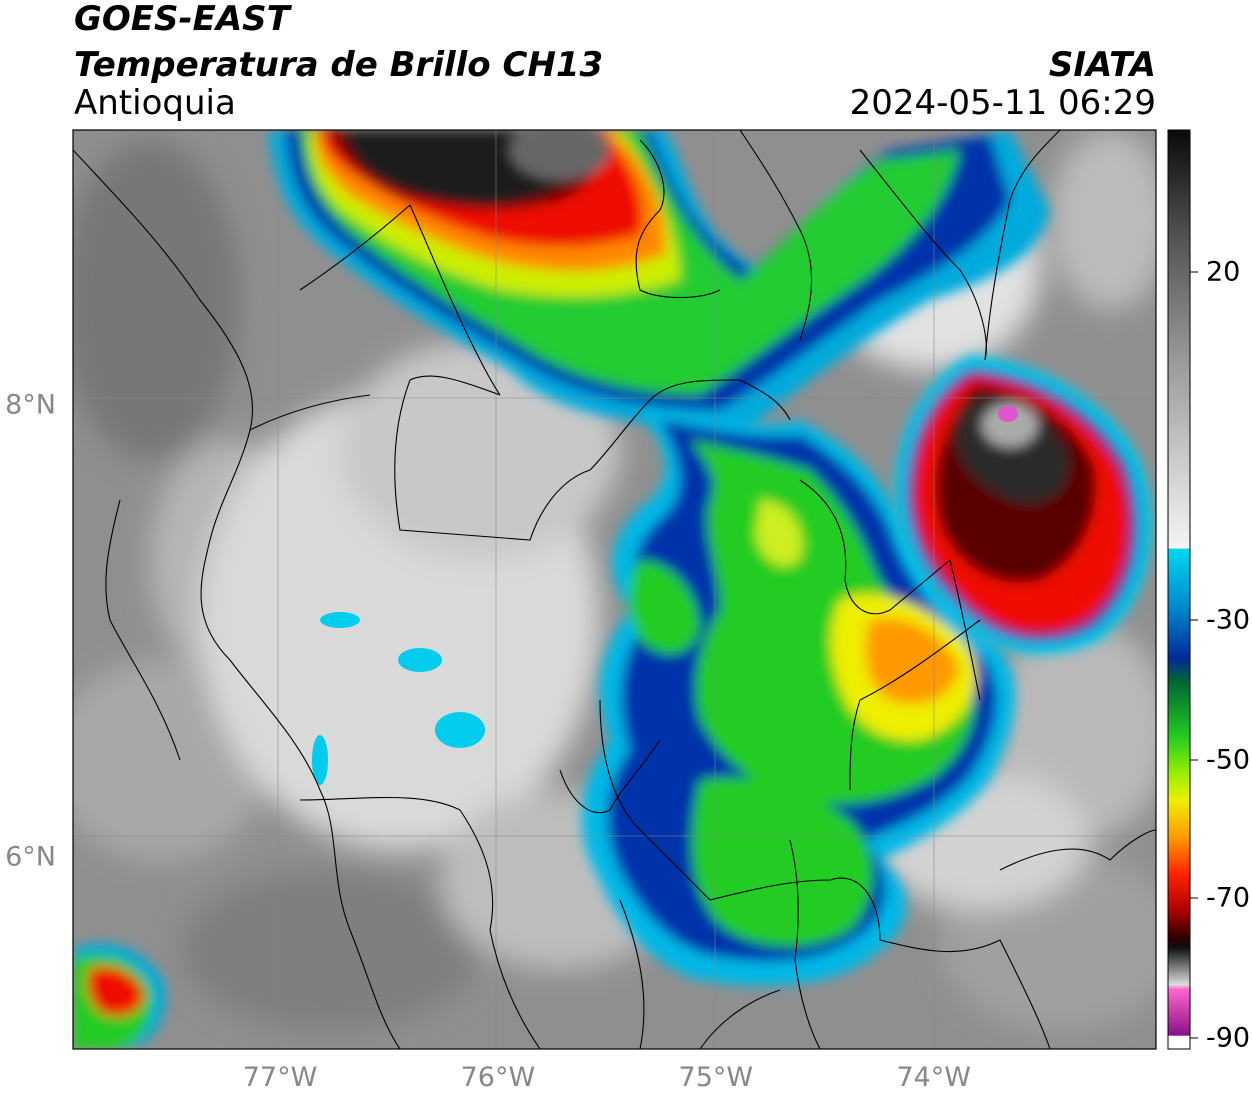 Image resolution: width=1252 pixels, height=1099 pixels. Describe the element at coordinates (1223, 272) in the screenshot. I see `colorbar-tick-label: 20` at that location.